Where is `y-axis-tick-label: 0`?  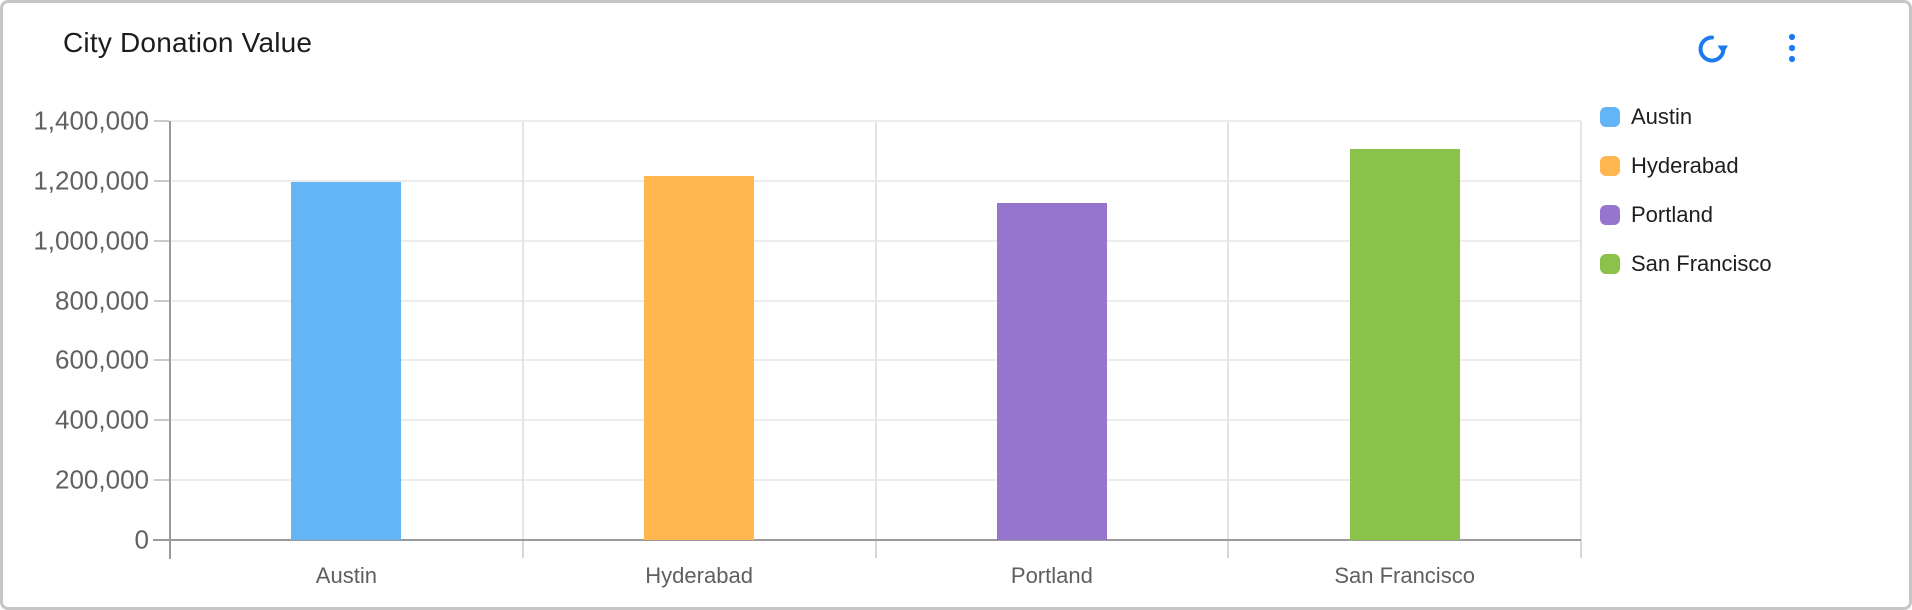 y-axis-tick-label: 0 is located at coordinates (141, 539).